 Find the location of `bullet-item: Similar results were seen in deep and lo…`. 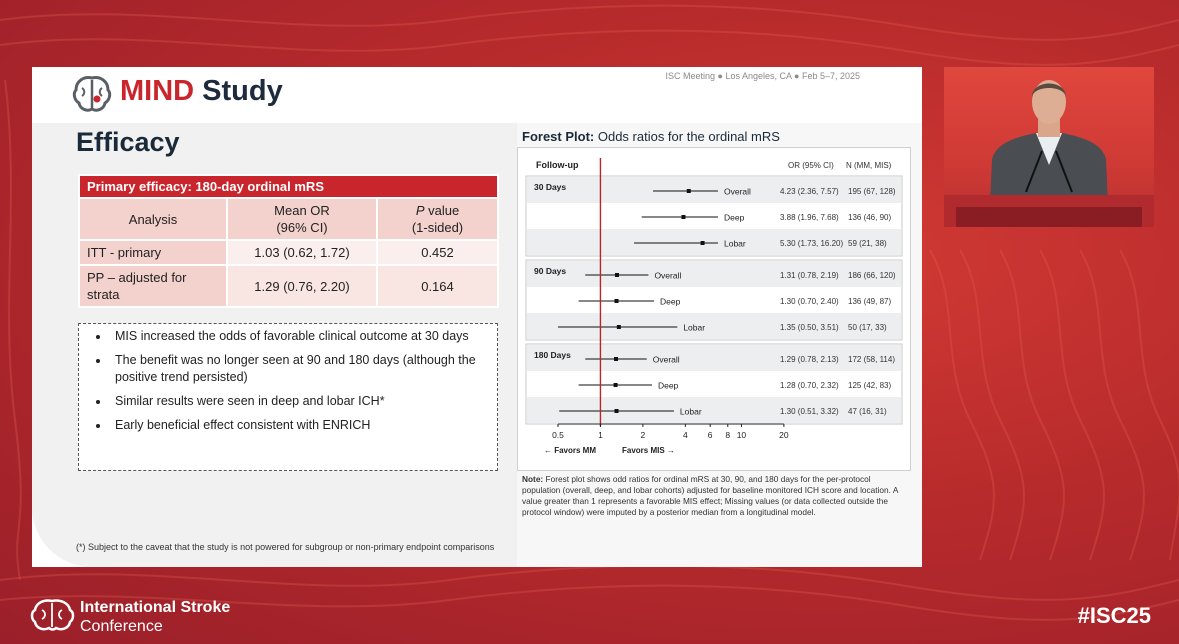

bullet-item: Similar results were seen in deep and lo… is located at coordinates (297, 401).